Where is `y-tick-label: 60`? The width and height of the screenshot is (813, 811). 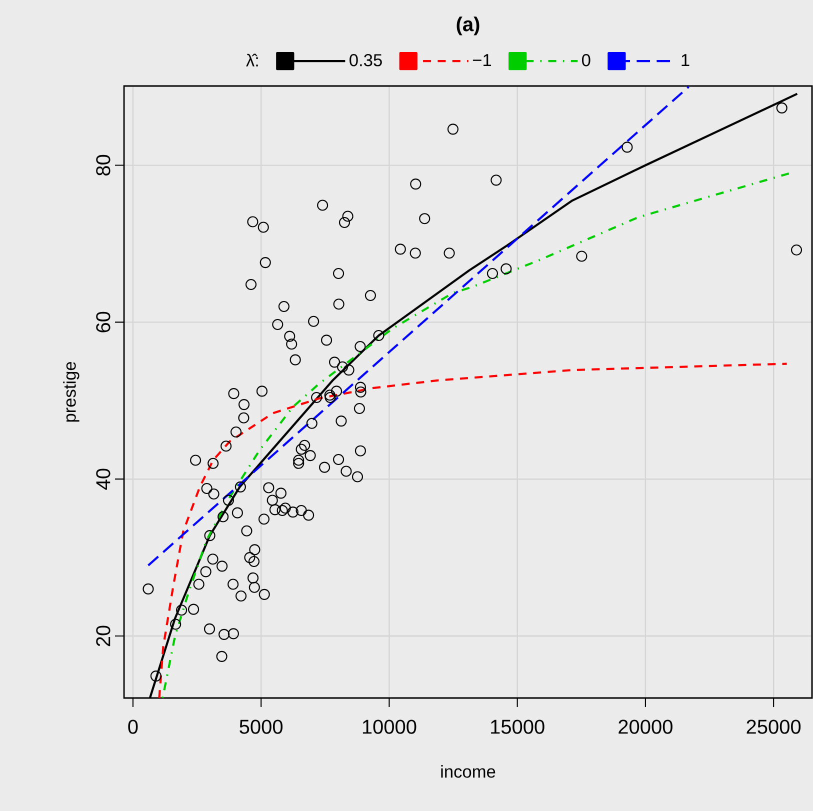 y-tick-label: 60 is located at coordinates (103, 322).